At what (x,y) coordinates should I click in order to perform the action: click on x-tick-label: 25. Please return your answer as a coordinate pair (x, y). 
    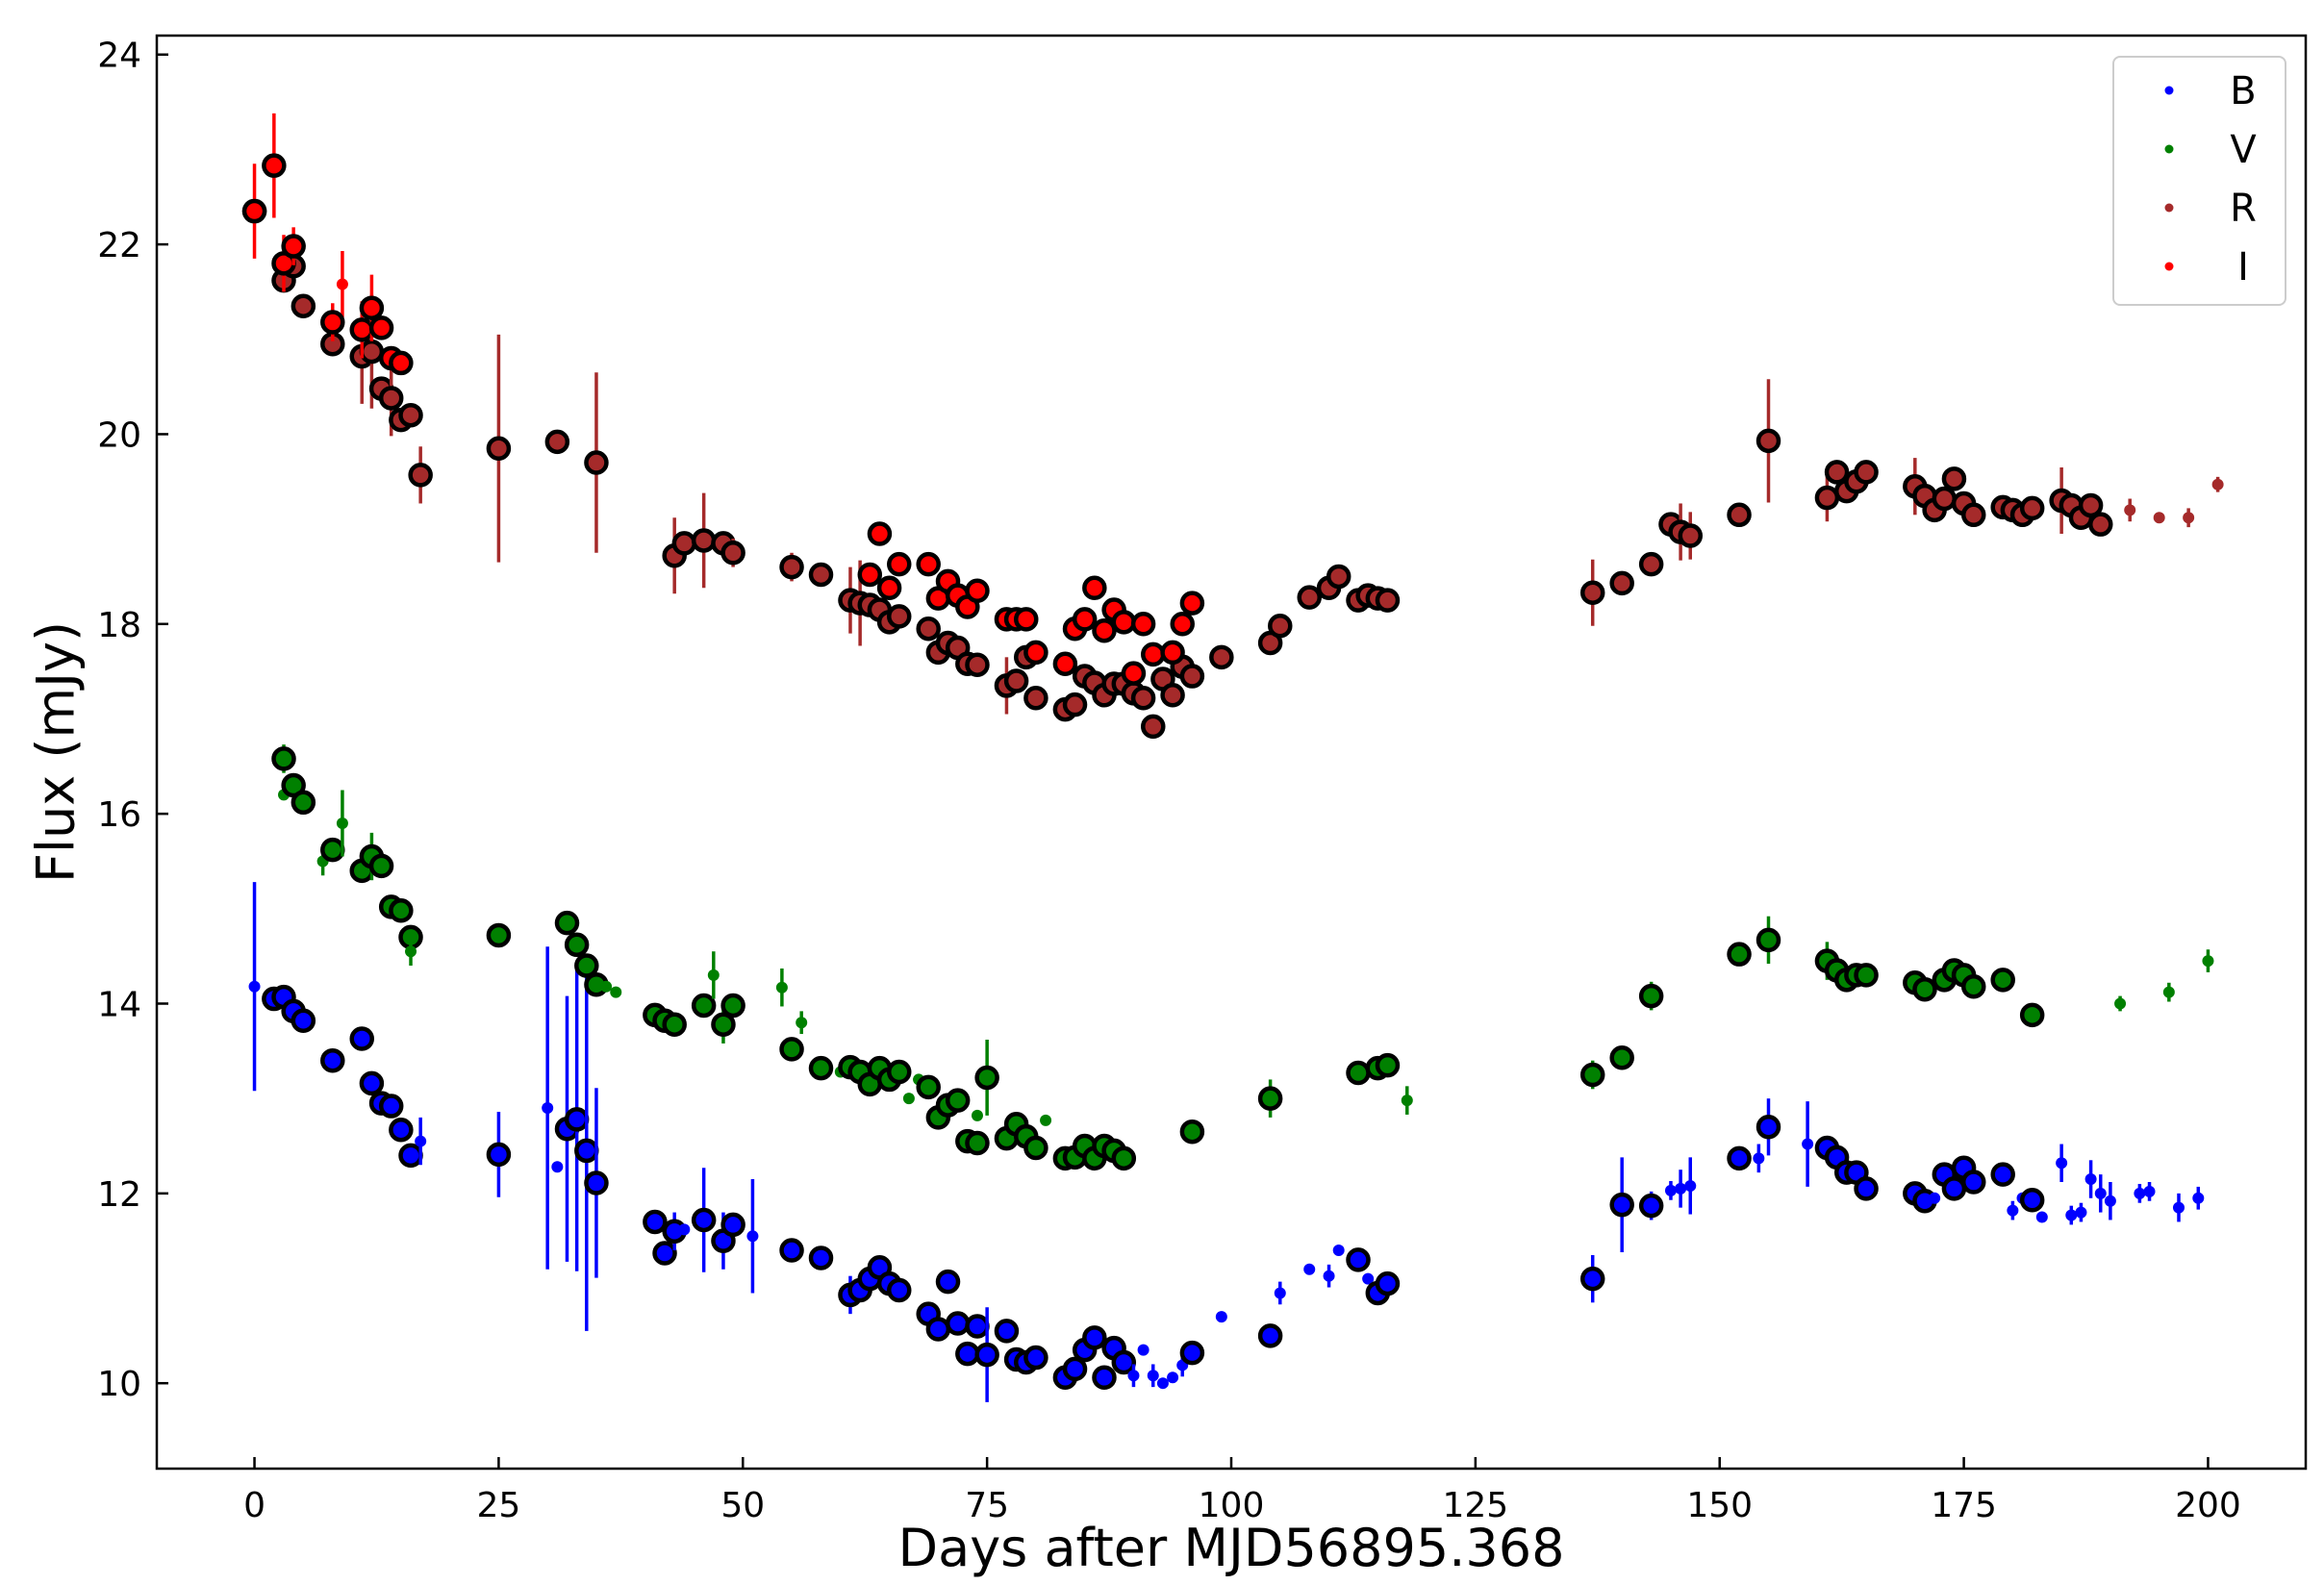
    Looking at the image, I should click on (499, 1505).